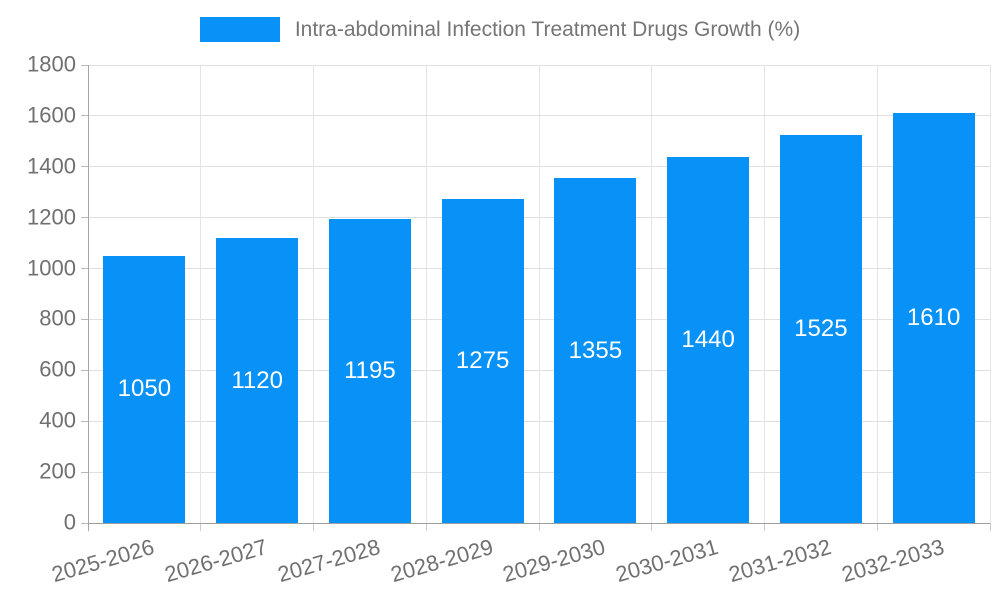 This screenshot has width=1000, height=600. Describe the element at coordinates (57, 420) in the screenshot. I see `y-axis-tick-label: 400` at that location.